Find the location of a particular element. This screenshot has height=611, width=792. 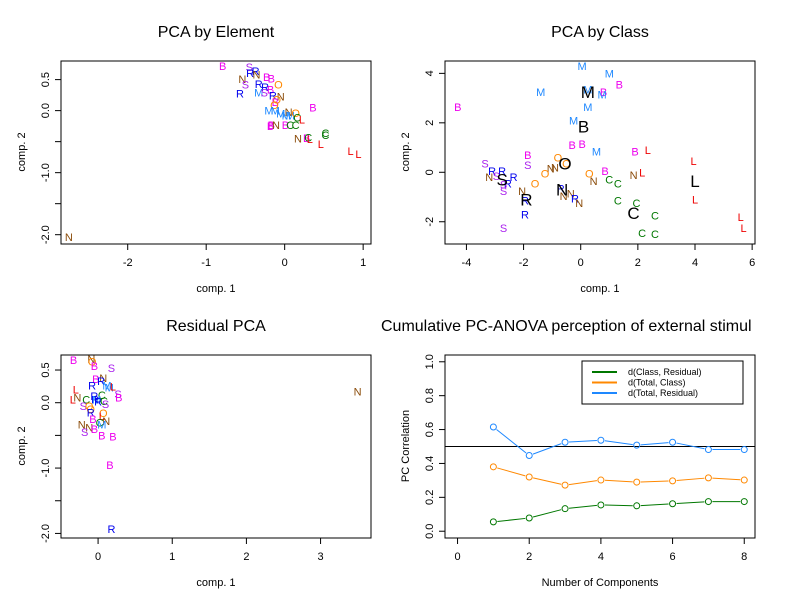

x-tick-label: -4 is located at coordinates (467, 263).